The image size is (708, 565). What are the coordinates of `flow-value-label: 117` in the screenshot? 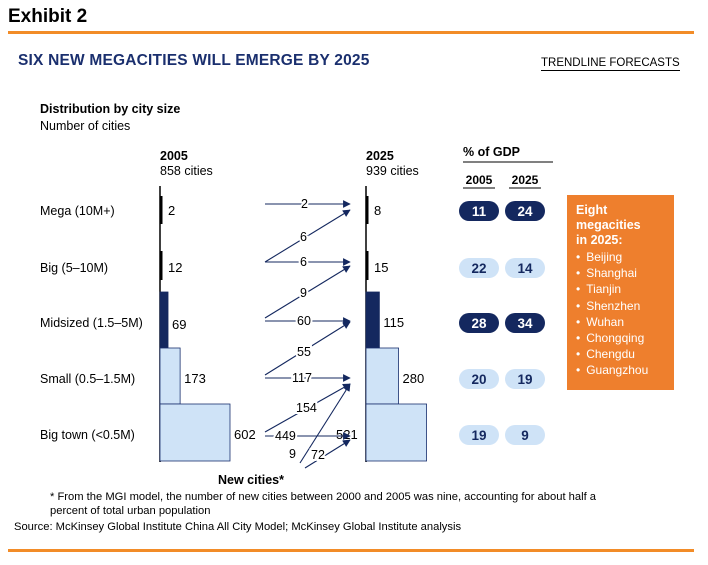 It's located at (302, 378).